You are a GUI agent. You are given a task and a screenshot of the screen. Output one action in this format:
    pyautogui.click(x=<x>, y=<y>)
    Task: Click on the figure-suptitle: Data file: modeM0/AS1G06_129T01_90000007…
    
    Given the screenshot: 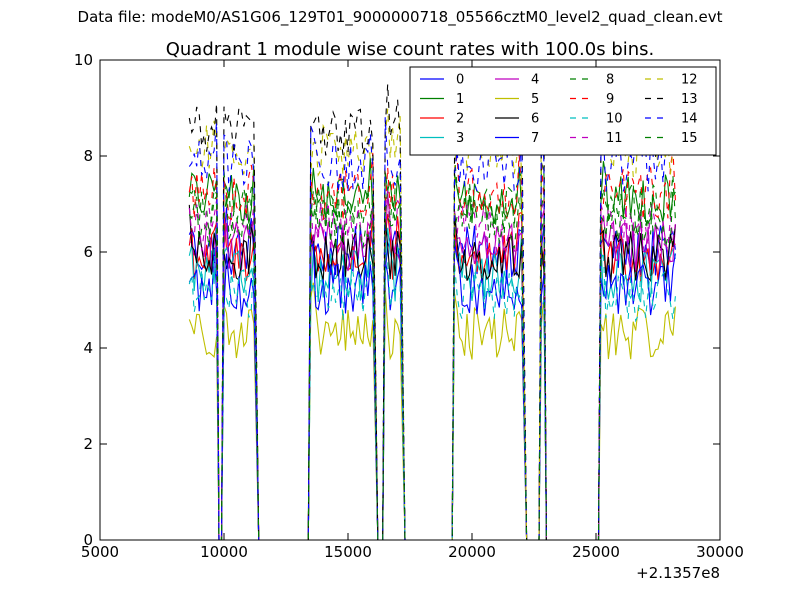 What is the action you would take?
    pyautogui.click(x=400, y=17)
    